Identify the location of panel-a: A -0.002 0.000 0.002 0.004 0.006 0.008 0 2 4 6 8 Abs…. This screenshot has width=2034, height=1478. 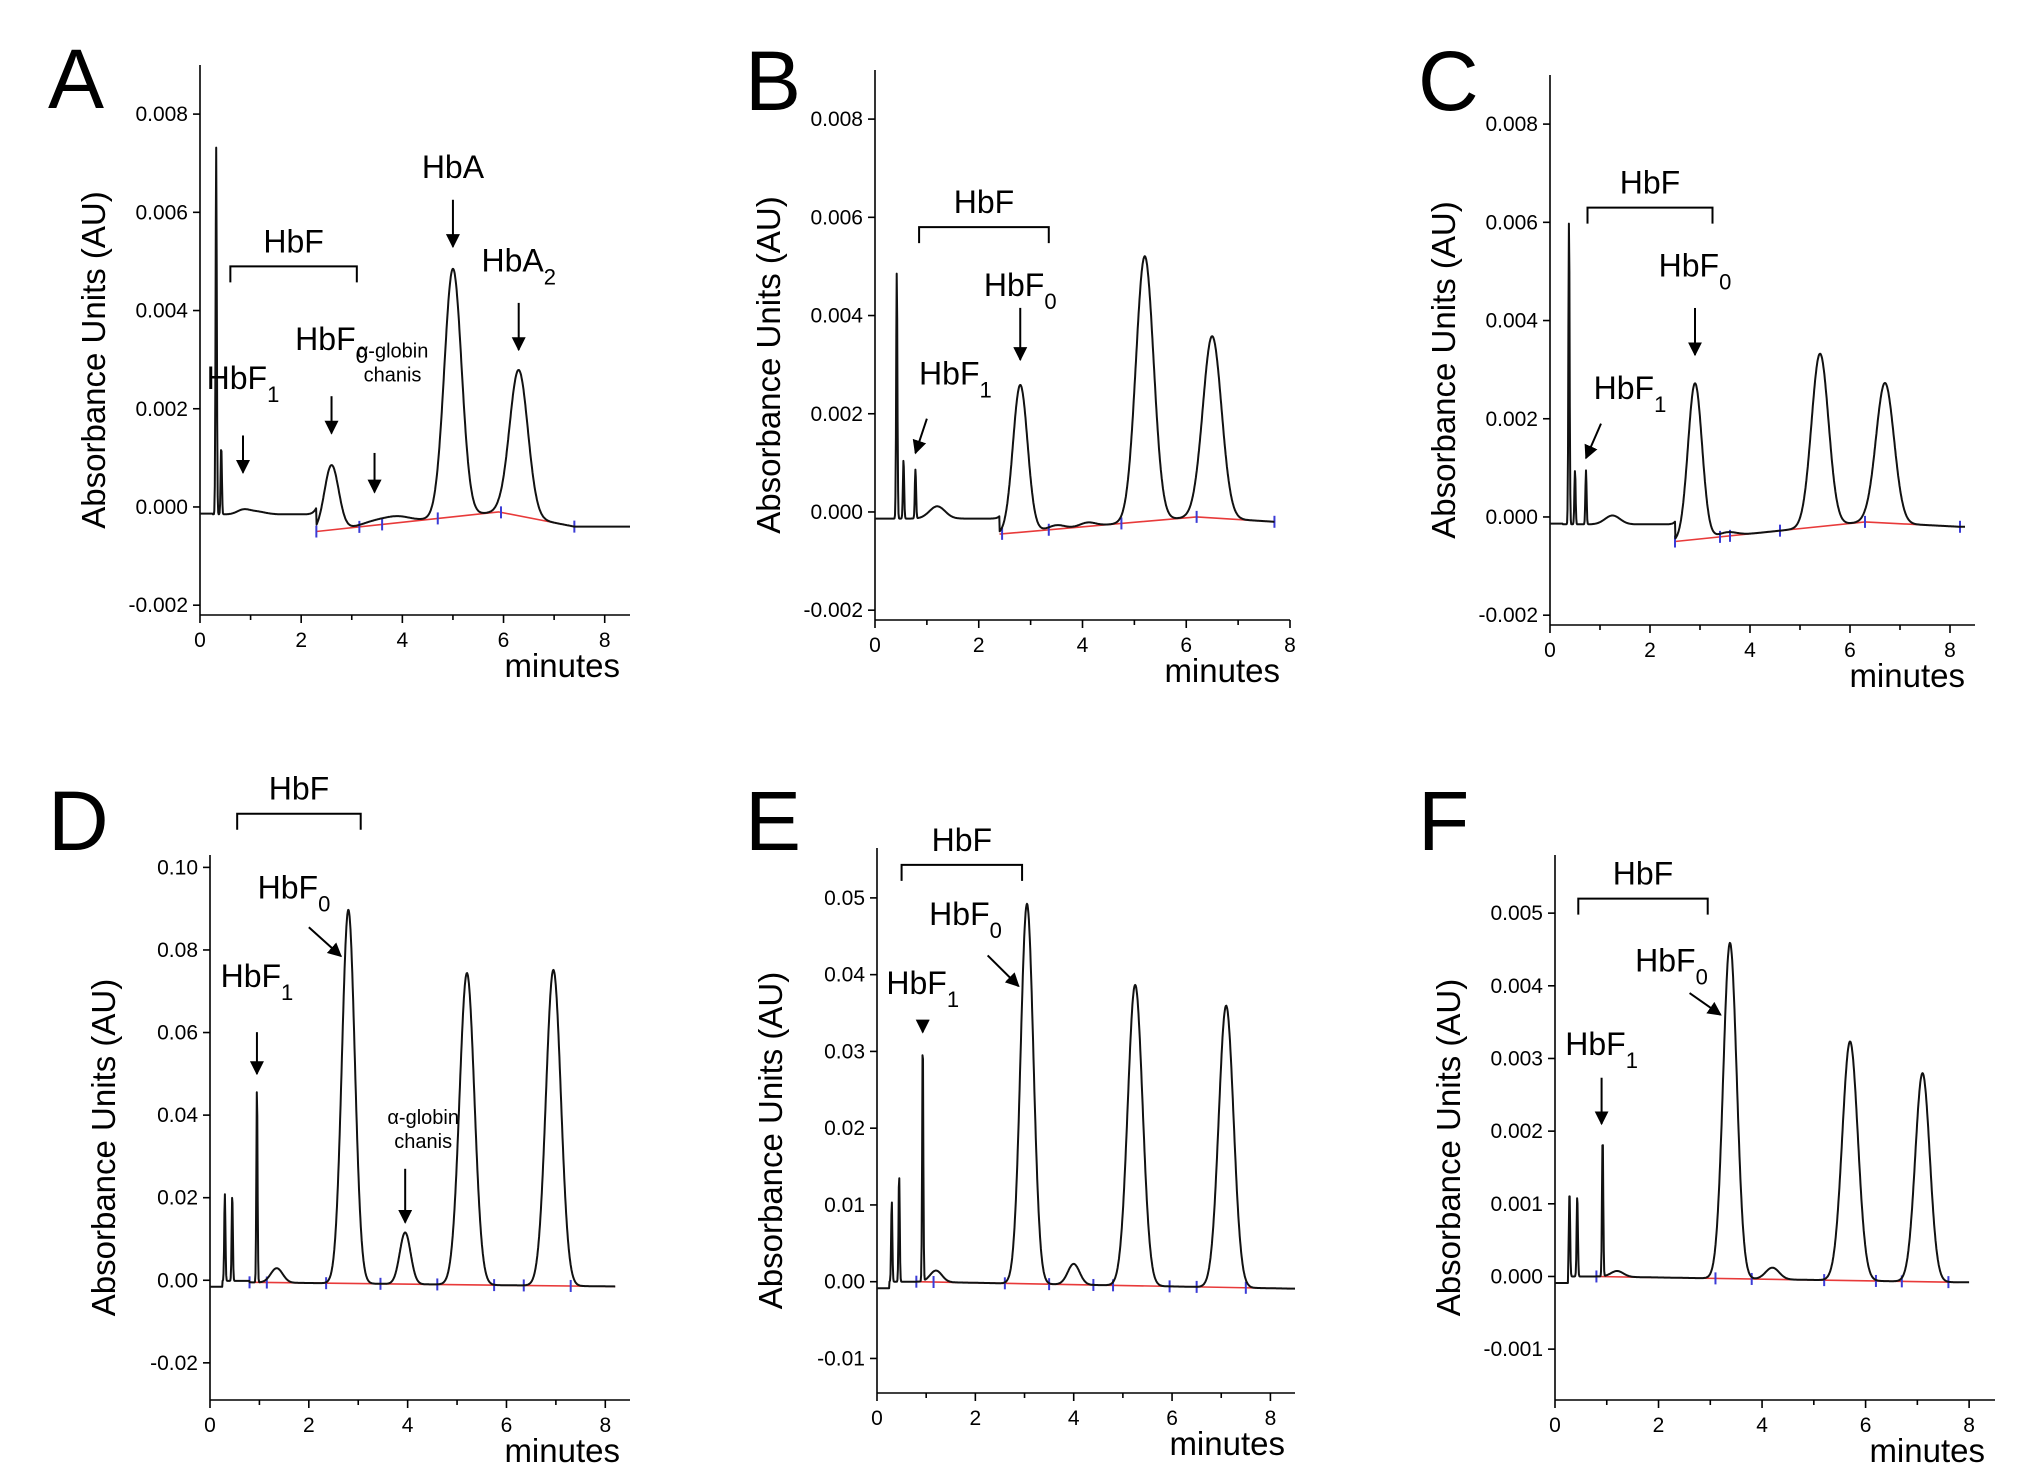
(339, 358).